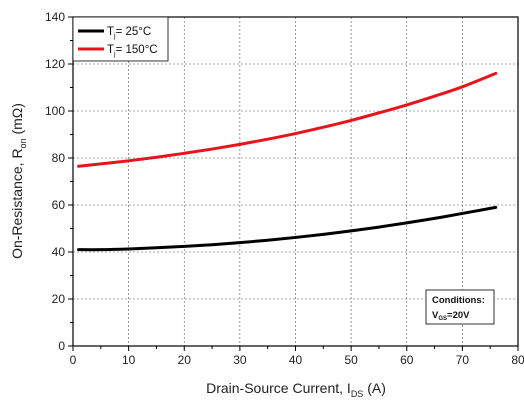  I want to click on x-tick-labels: 0 10 20 30 40 50 60 70 80, so click(297, 360).